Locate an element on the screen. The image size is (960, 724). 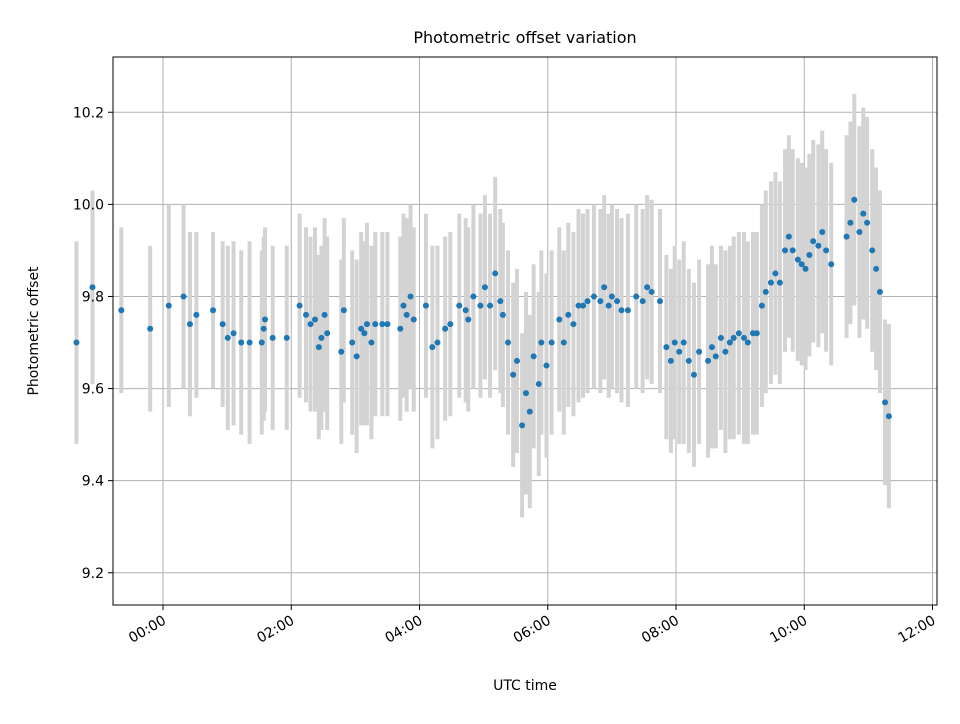
y-tick-label: 10.0 is located at coordinates (88, 205).